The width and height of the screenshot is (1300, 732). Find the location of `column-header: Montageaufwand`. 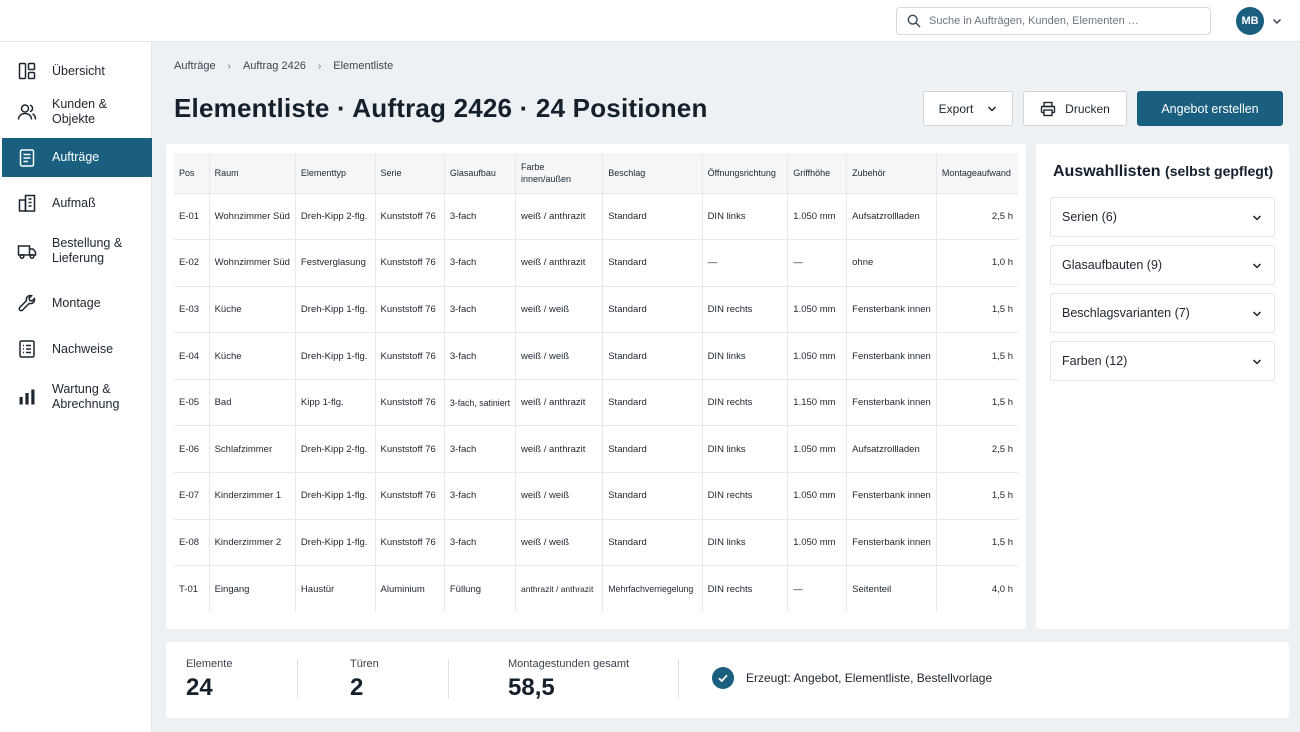

column-header: Montageaufwand is located at coordinates (977, 173).